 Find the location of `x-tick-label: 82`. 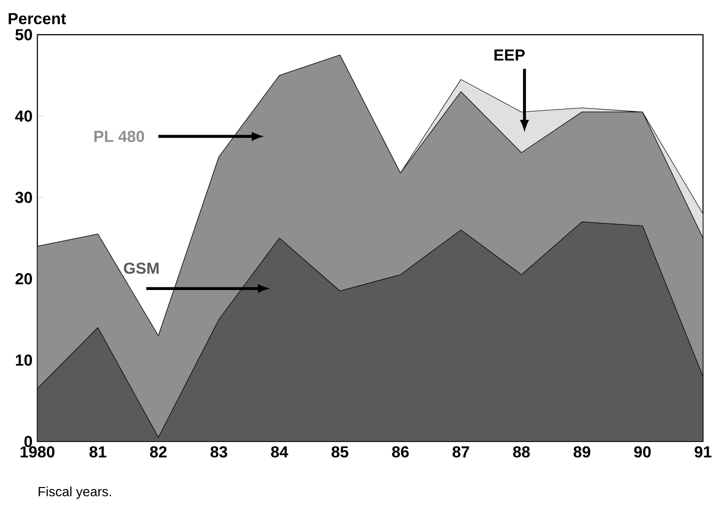

x-tick-label: 82 is located at coordinates (158, 452).